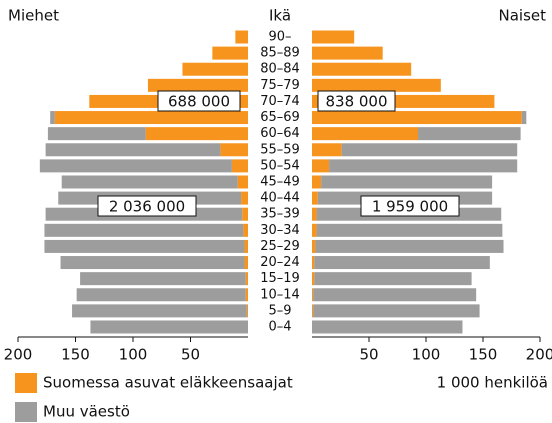 This screenshot has width=552, height=423. Describe the element at coordinates (280, 262) in the screenshot. I see `age-label: 20–24` at that location.